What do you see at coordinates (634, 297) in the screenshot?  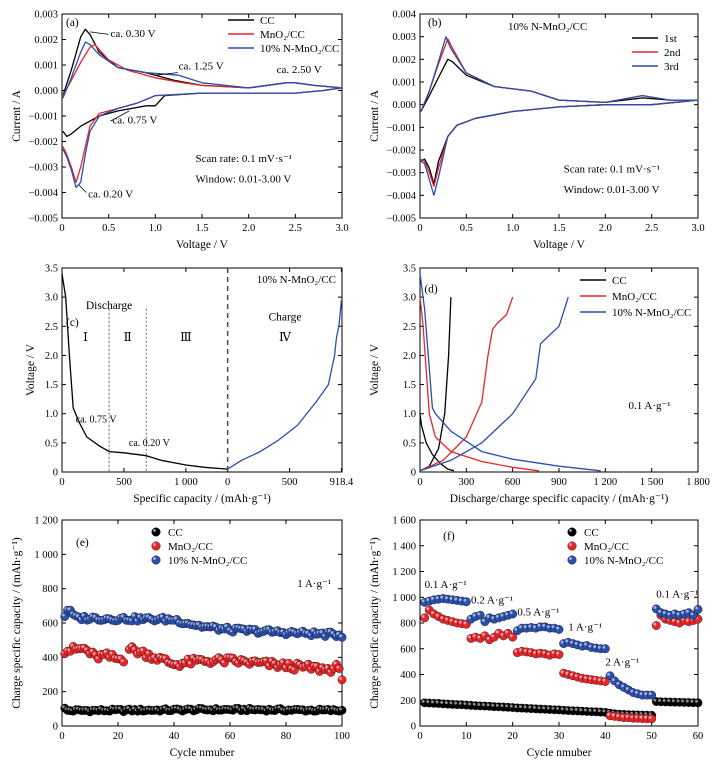 I see `legend-entry: MnO₂/CC` at bounding box center [634, 297].